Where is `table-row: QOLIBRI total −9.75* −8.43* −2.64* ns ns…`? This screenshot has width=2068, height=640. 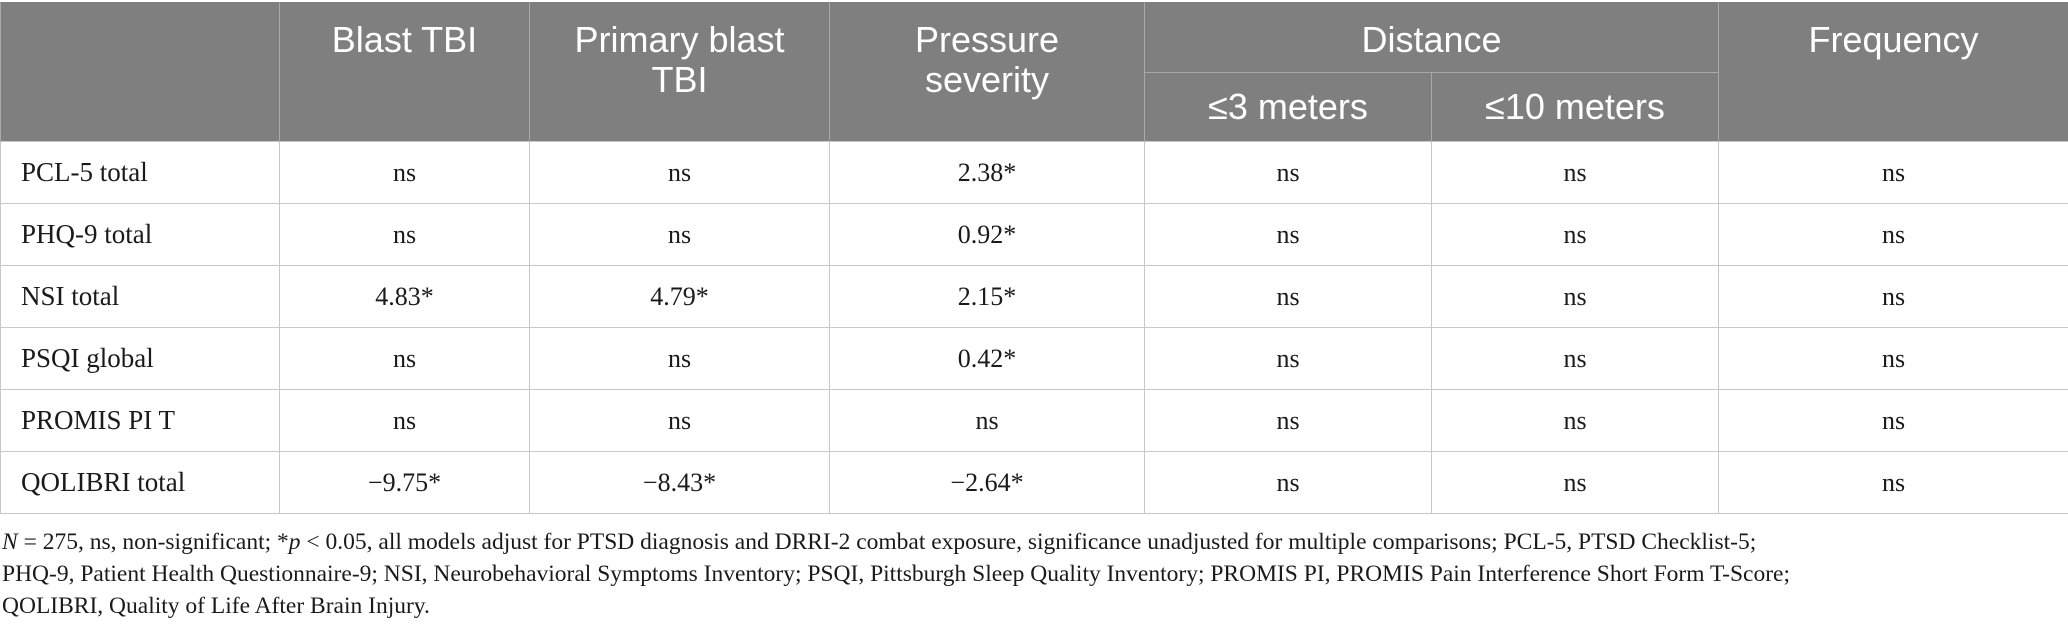 table-row: QOLIBRI total −9.75* −8.43* −2.64* ns ns… is located at coordinates (1034, 482).